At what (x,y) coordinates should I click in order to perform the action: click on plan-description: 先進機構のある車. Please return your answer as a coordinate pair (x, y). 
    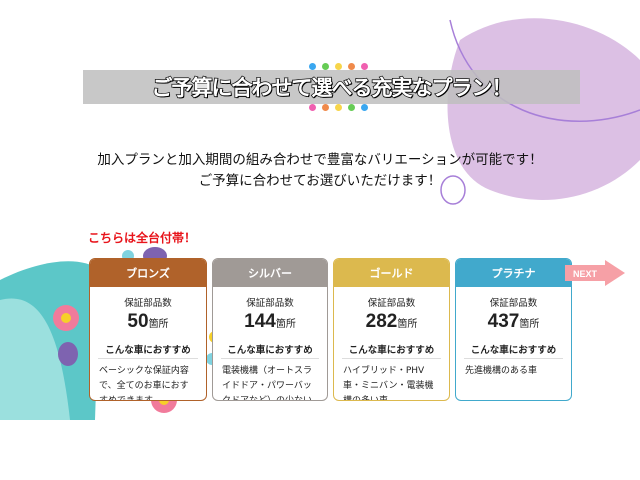
    Looking at the image, I should click on (501, 371).